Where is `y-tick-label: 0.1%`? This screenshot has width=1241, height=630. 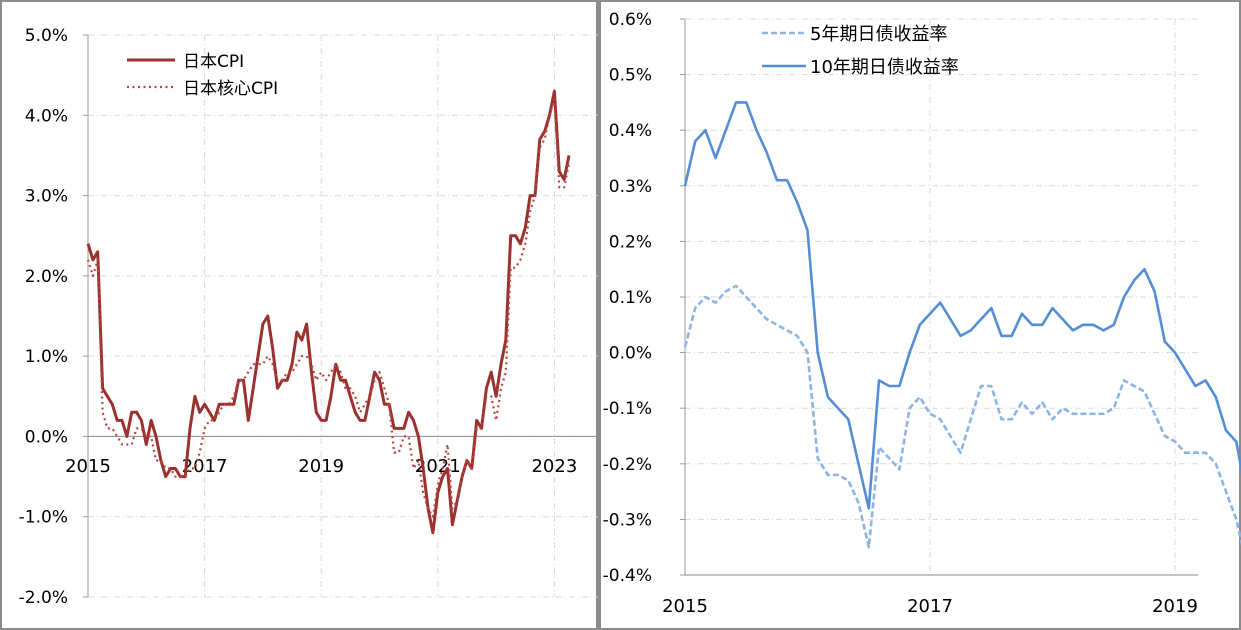
y-tick-label: 0.1% is located at coordinates (630, 298).